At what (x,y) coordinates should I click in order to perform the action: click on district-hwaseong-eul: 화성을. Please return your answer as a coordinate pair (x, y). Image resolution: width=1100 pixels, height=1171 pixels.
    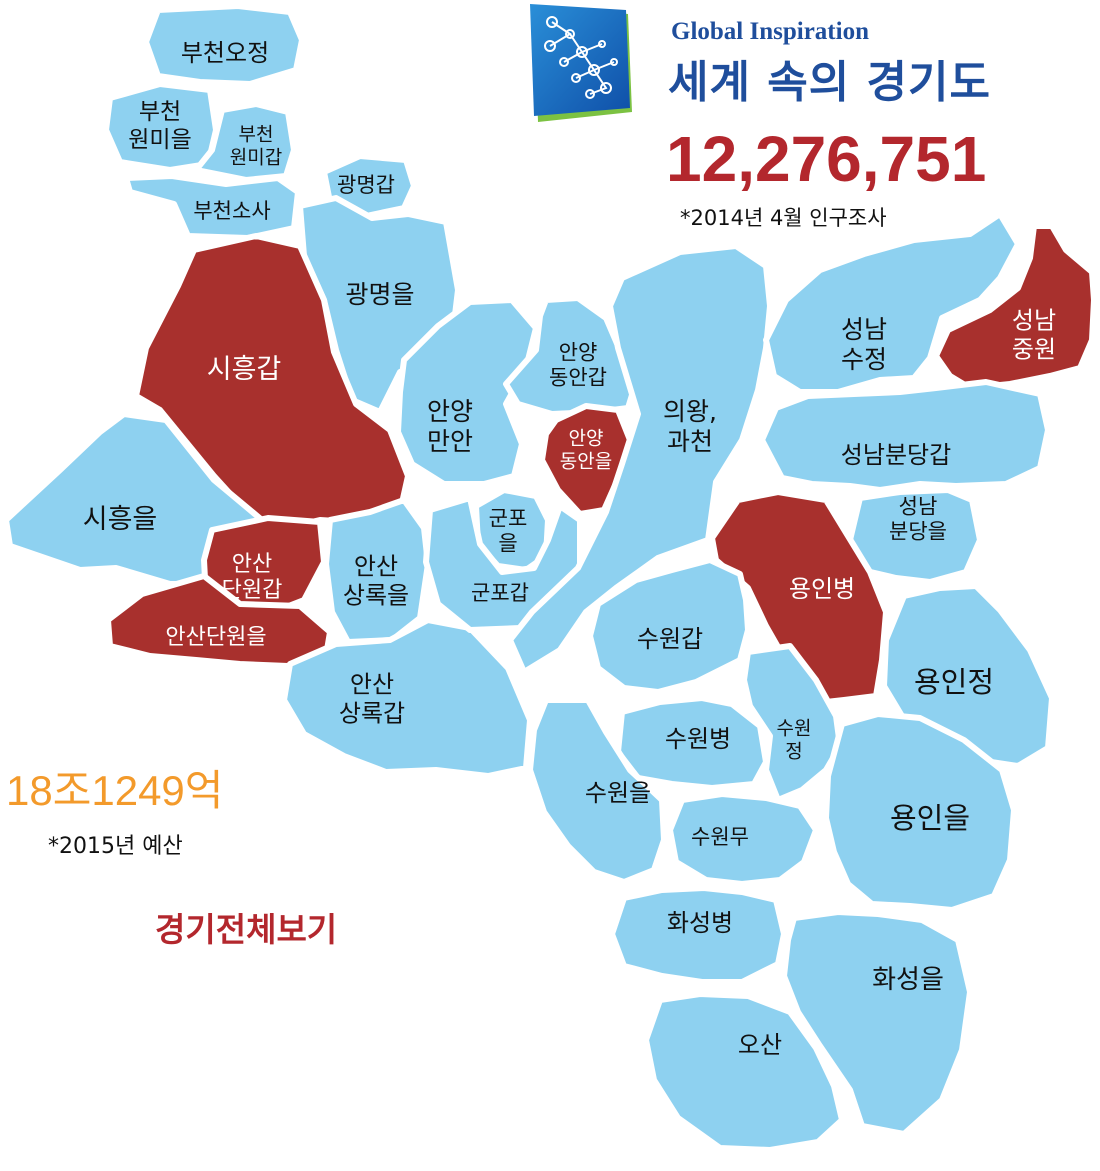
    Looking at the image, I should click on (877, 1023).